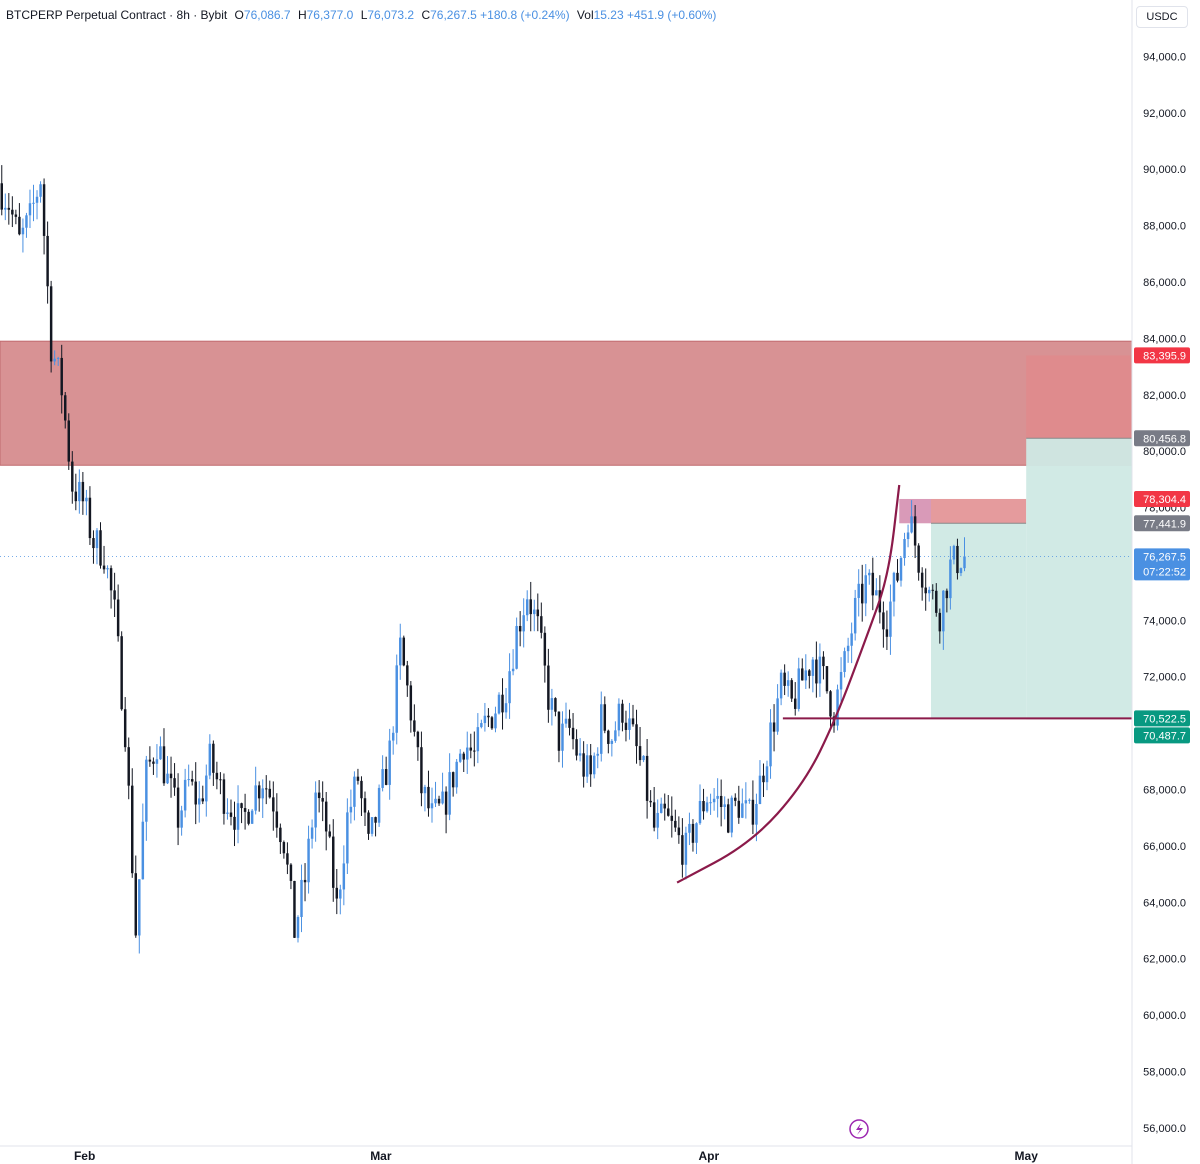 This screenshot has height=1164, width=1200. Describe the element at coordinates (1164, 356) in the screenshot. I see `price-tag-label: 83,395.9` at that location.